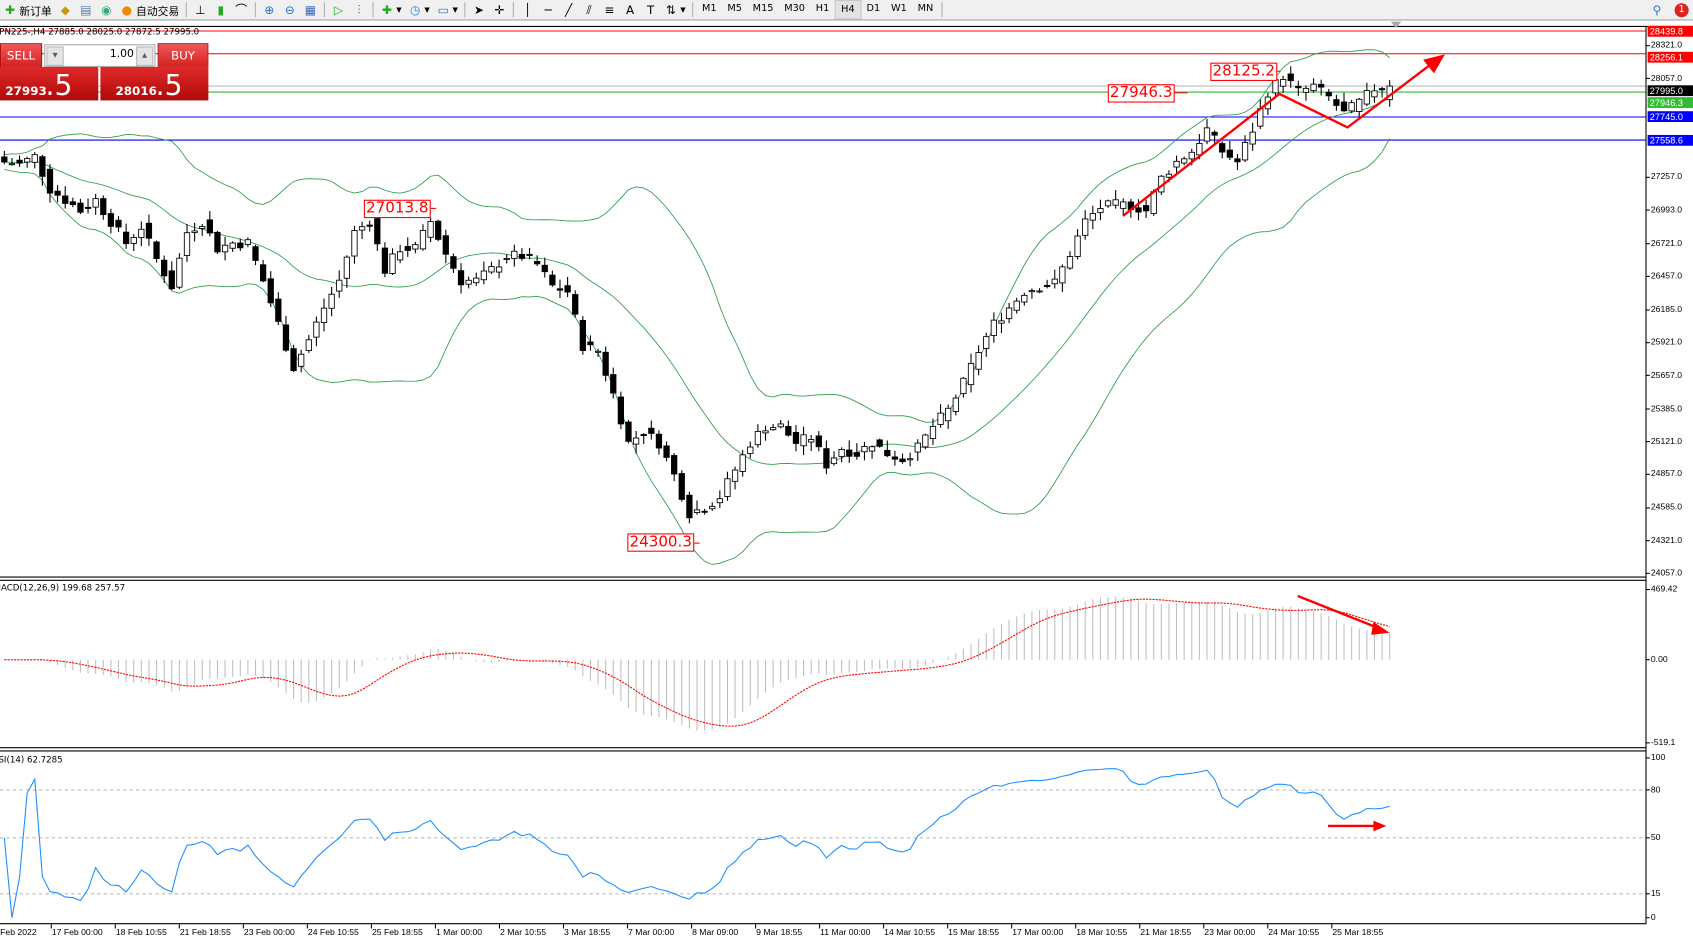 The height and width of the screenshot is (944, 1693). I want to click on timeframe-m15: M15, so click(763, 9).